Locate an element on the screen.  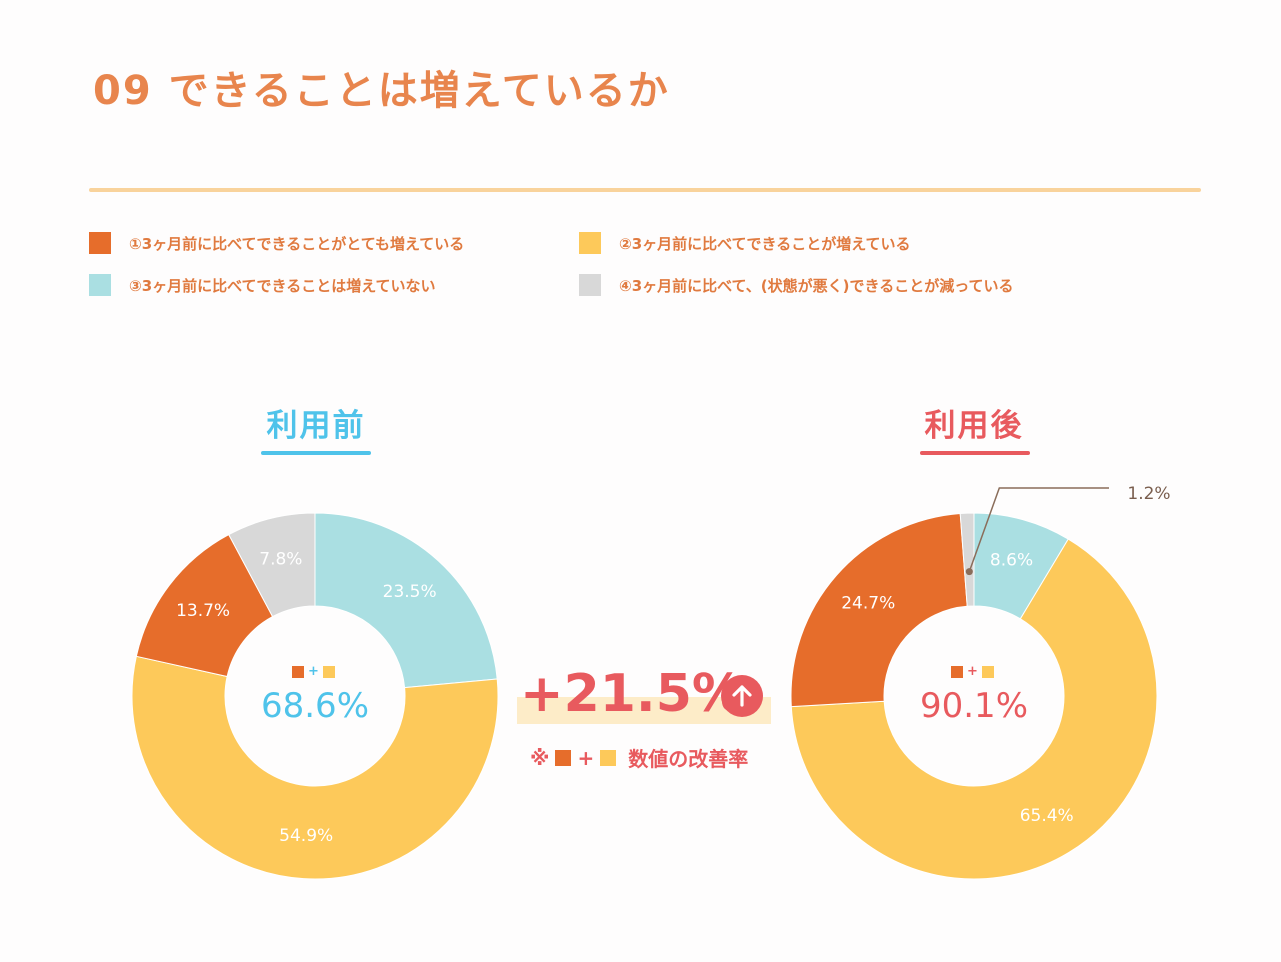
legend-label-4: ④3ヶ月前に比べて、(状態が悪く)できることが減っている is located at coordinates (816, 285).